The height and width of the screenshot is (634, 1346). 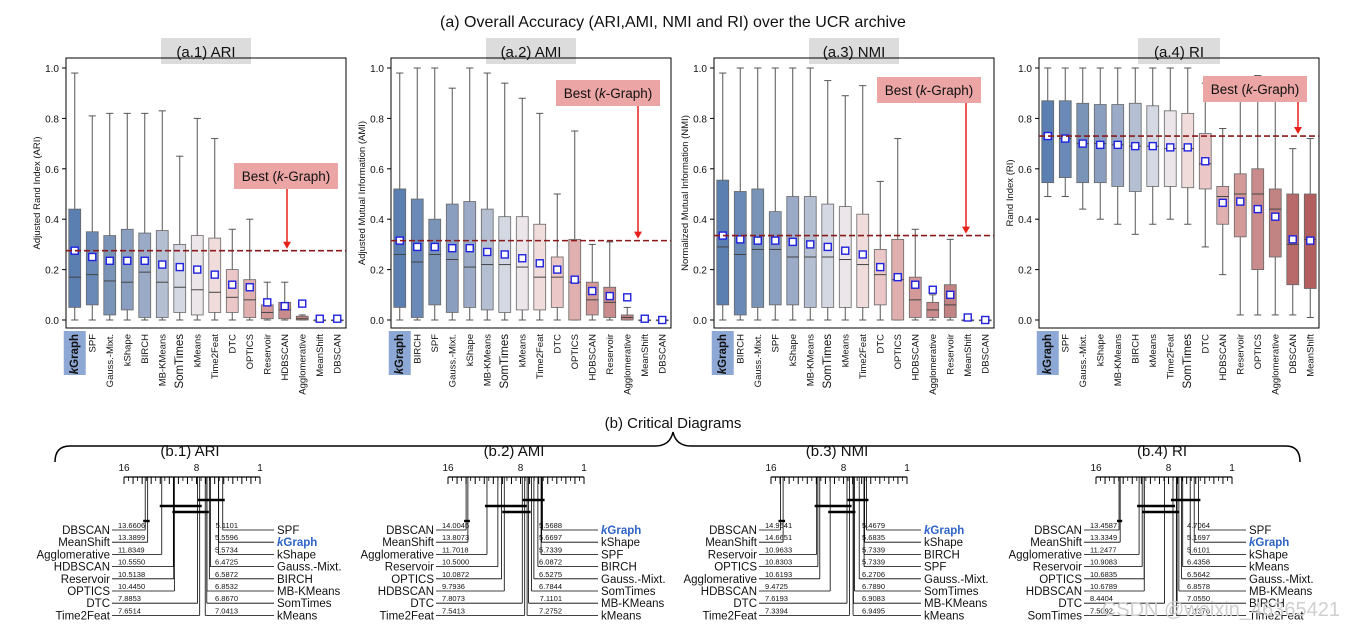 I want to click on y-axis-label: Adjusted Rand Index (ARI), so click(x=37, y=192).